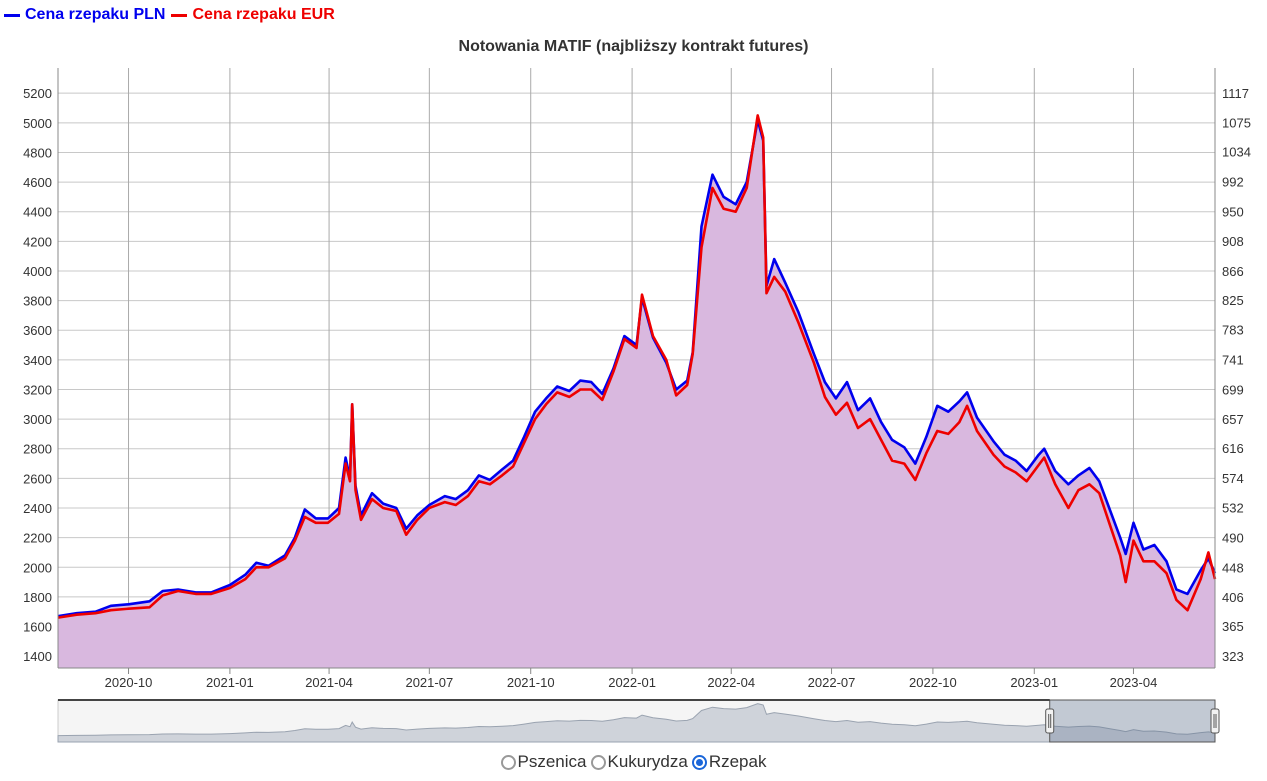  I want to click on navigator-handle-left, so click(1050, 721).